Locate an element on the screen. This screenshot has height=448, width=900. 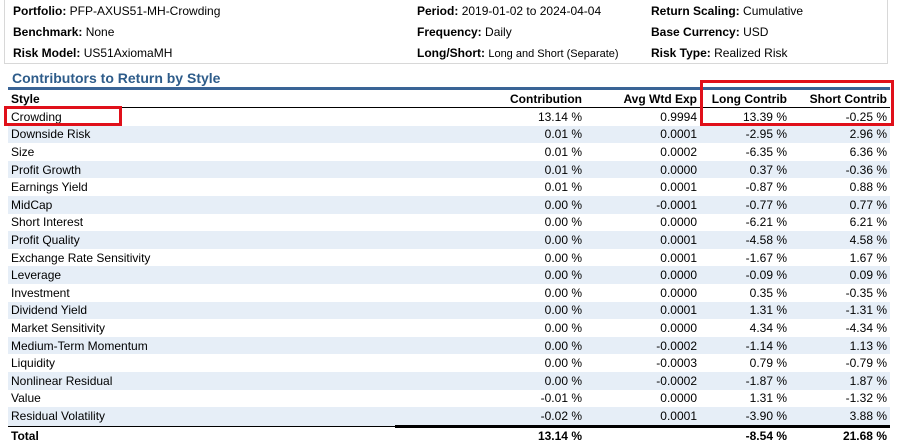
return-scaling-field: Return Scaling: Cumulative is located at coordinates (727, 11).